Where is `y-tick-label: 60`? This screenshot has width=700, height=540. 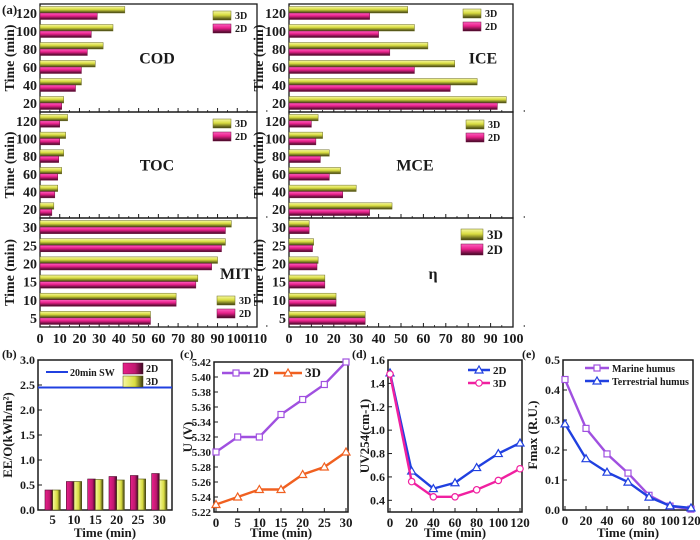 y-tick-label: 60 is located at coordinates (279, 175).